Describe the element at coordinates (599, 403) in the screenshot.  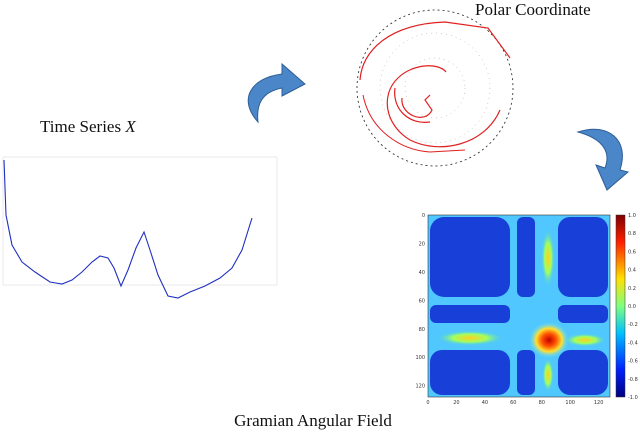
I see `x-tick-label: 120` at that location.